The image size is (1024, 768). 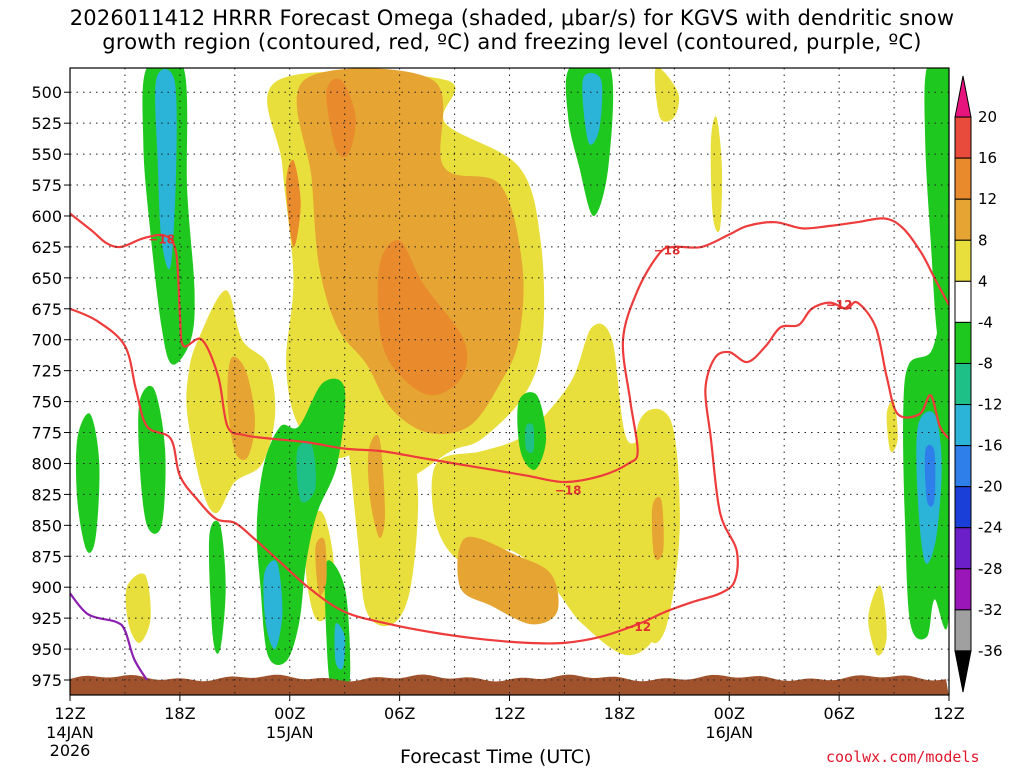 I want to click on colorbar-label: -4, so click(x=985, y=322).